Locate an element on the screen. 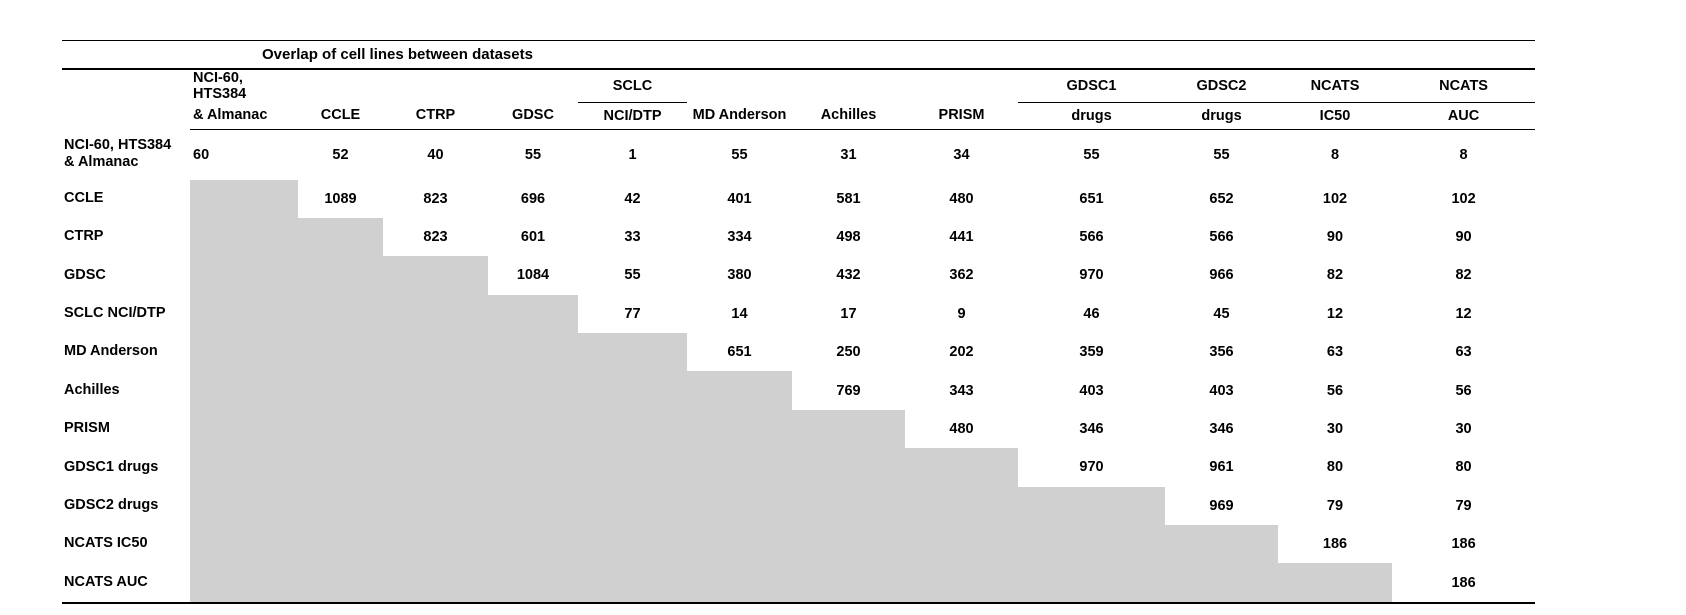 Image resolution: width=1686 pixels, height=615 pixels. header-cell-ncats-ic50-group: NCATS is located at coordinates (1335, 86).